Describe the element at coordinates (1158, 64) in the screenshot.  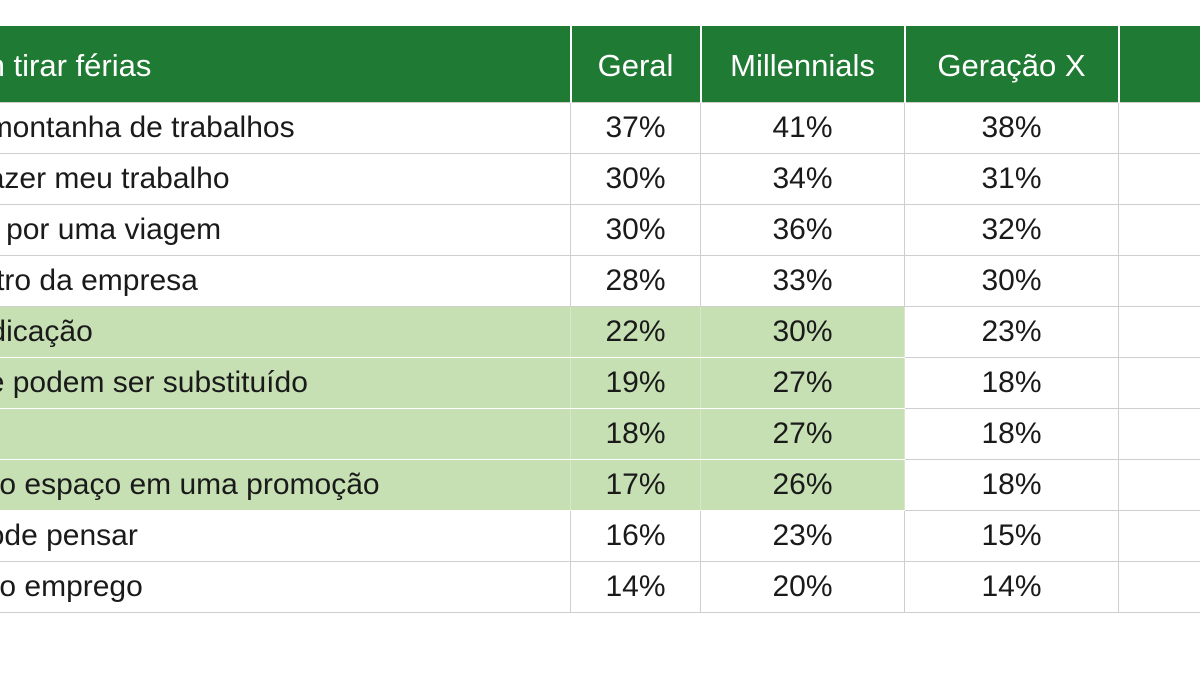
I see `column-header-baby-boomers: Ba` at that location.